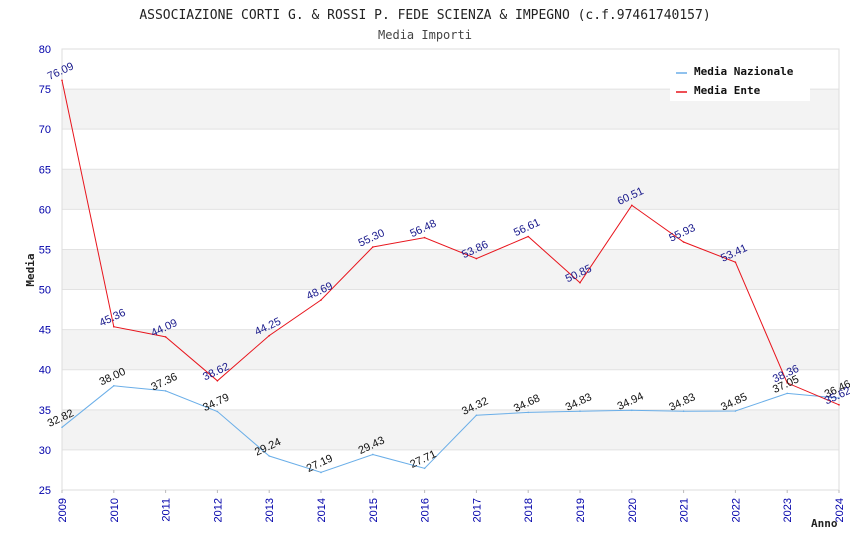  Describe the element at coordinates (45, 250) in the screenshot. I see `y-tick-label: 55` at that location.